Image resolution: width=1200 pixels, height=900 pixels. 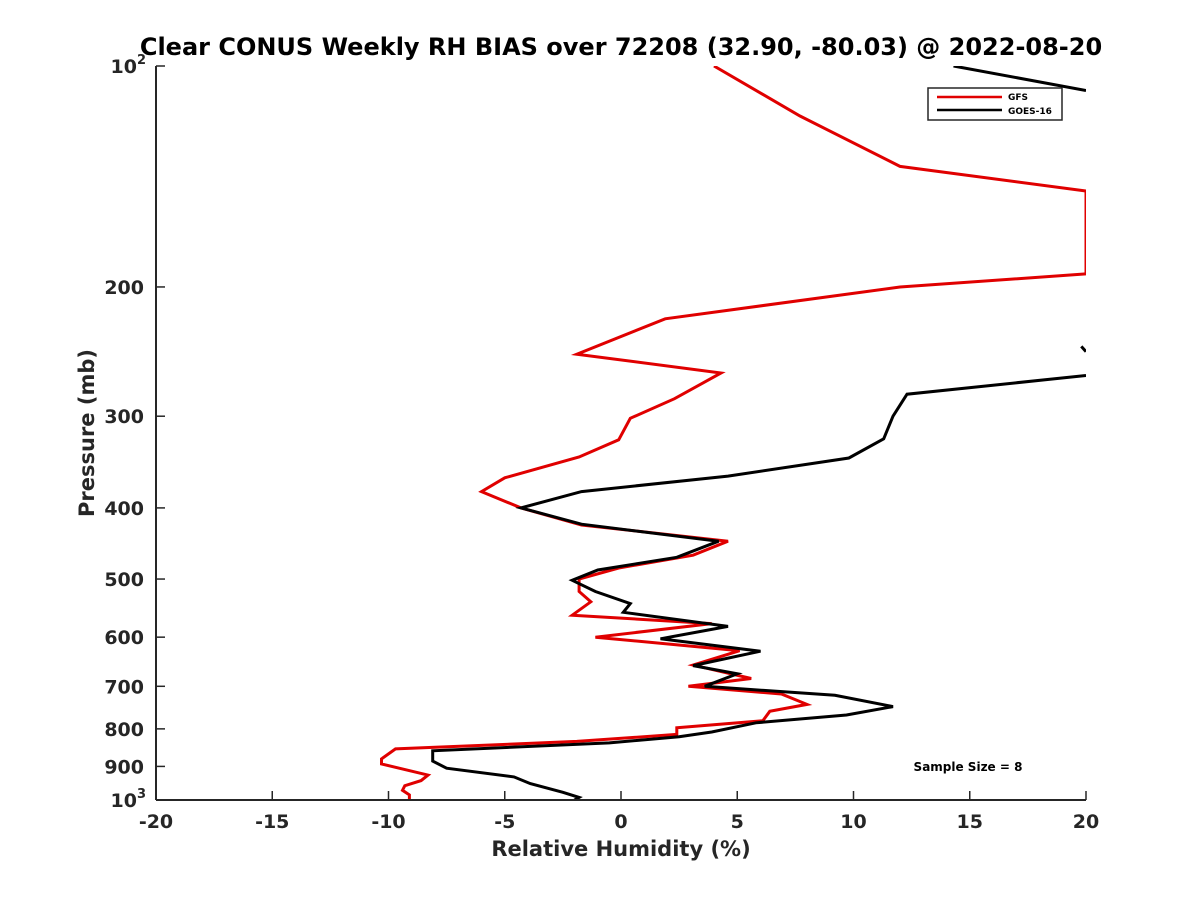 What do you see at coordinates (124, 638) in the screenshot?
I see `y-tick-label: 600` at bounding box center [124, 638].